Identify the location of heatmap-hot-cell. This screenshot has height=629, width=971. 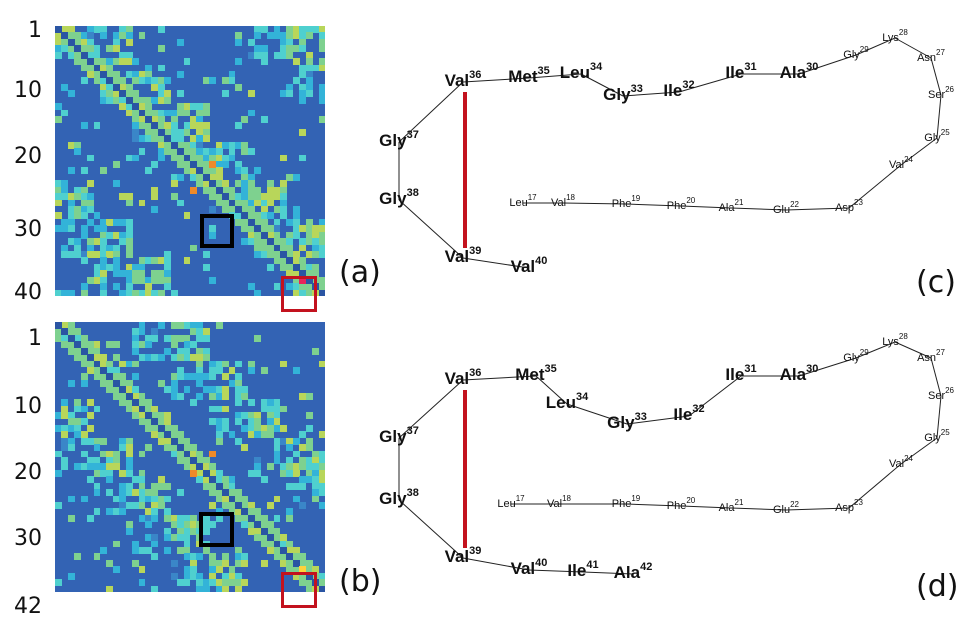
(213, 454).